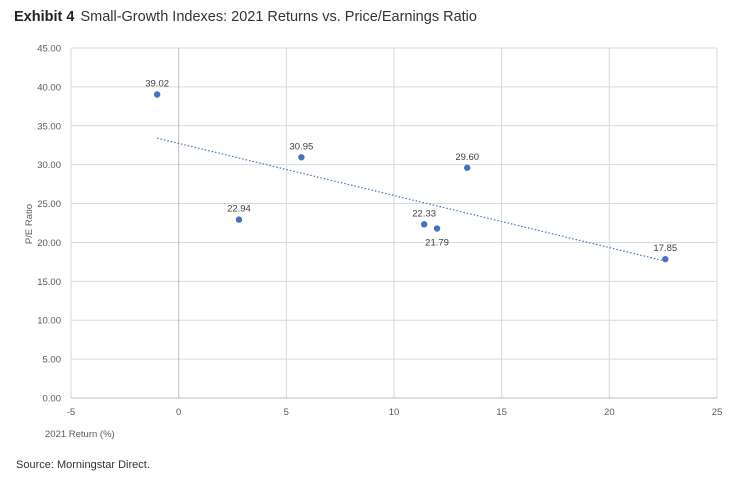 The width and height of the screenshot is (755, 487). I want to click on x-tick-label: -5, so click(71, 412).